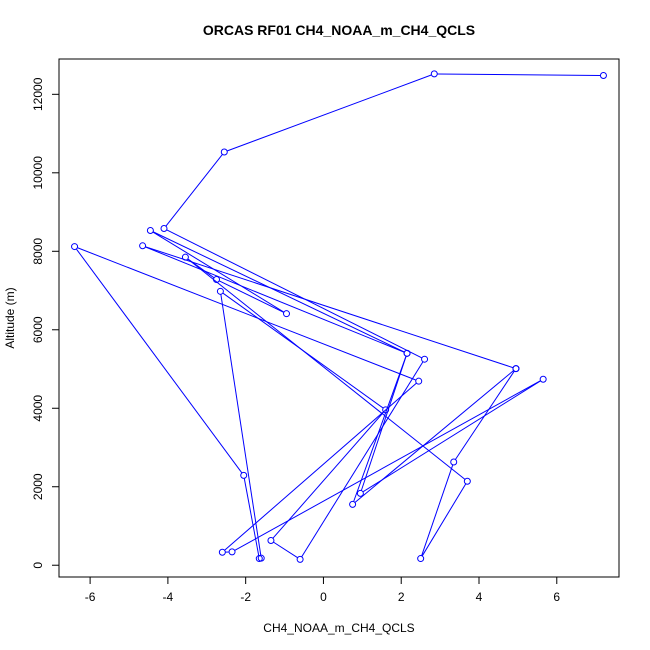 Image resolution: width=650 pixels, height=650 pixels. Describe the element at coordinates (38, 565) in the screenshot. I see `y-tick-label: 0` at that location.